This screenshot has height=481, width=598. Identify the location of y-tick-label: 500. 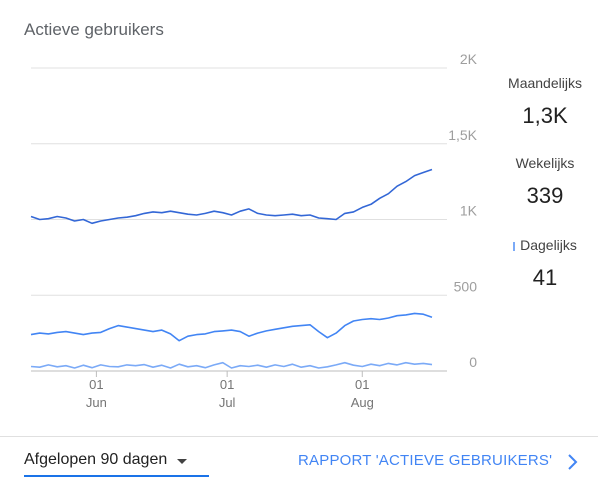
(466, 286).